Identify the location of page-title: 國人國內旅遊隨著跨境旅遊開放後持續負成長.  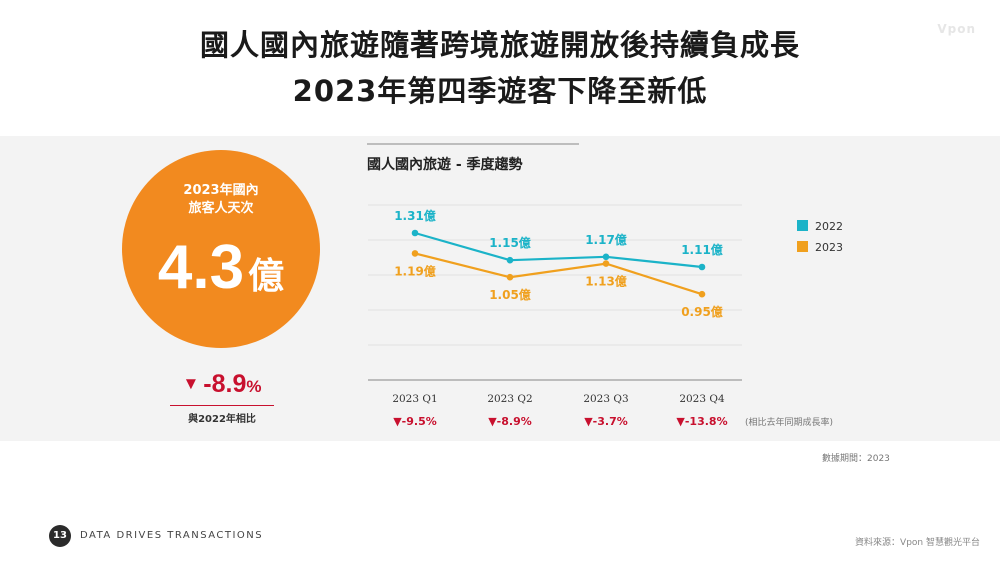
(499, 45).